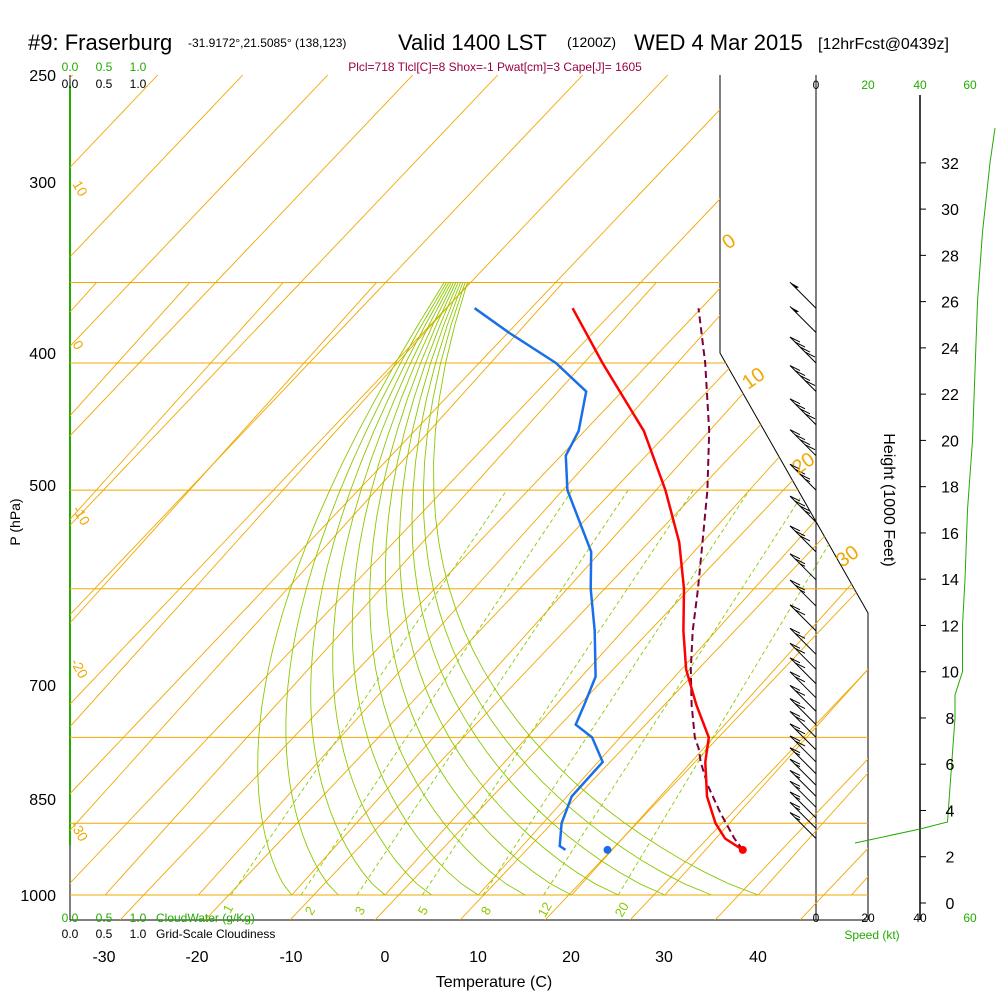  What do you see at coordinates (42, 800) in the screenshot?
I see `pressure-tick-label: 850` at bounding box center [42, 800].